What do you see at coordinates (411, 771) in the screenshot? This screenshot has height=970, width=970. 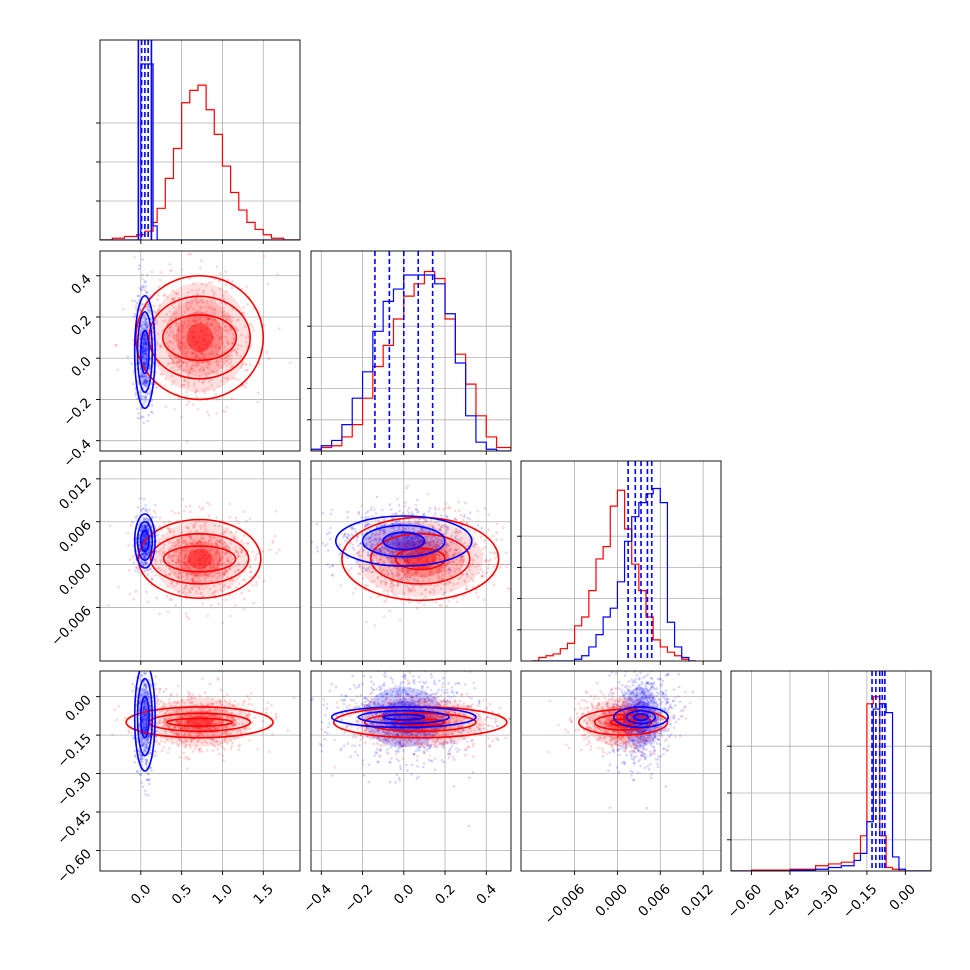 I see `scatter-3-1-frame` at bounding box center [411, 771].